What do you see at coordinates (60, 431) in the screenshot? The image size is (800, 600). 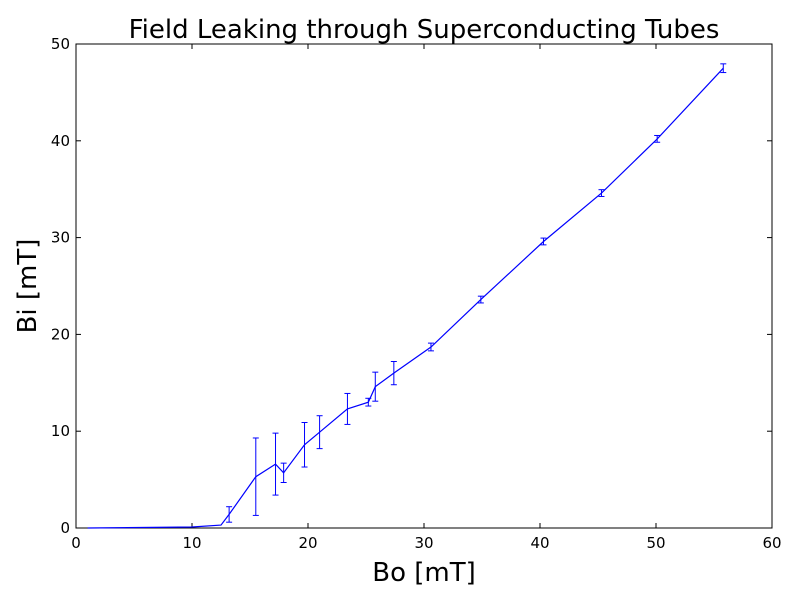 I see `y-tick-label: 10` at bounding box center [60, 431].